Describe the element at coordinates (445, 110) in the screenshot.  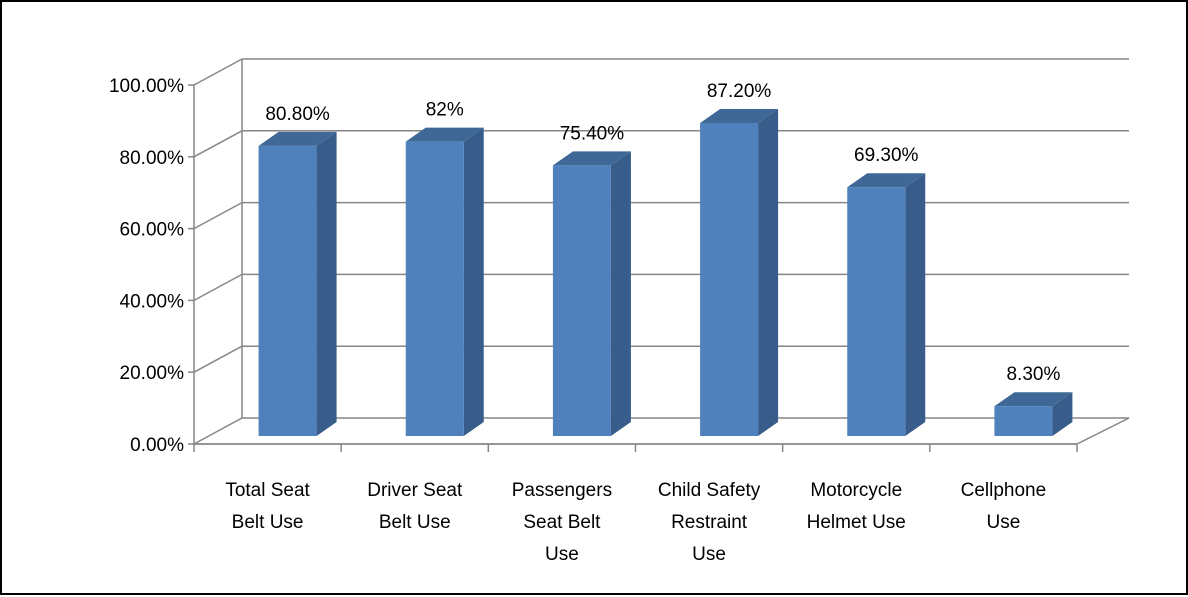
I see `data-label: 82%` at that location.